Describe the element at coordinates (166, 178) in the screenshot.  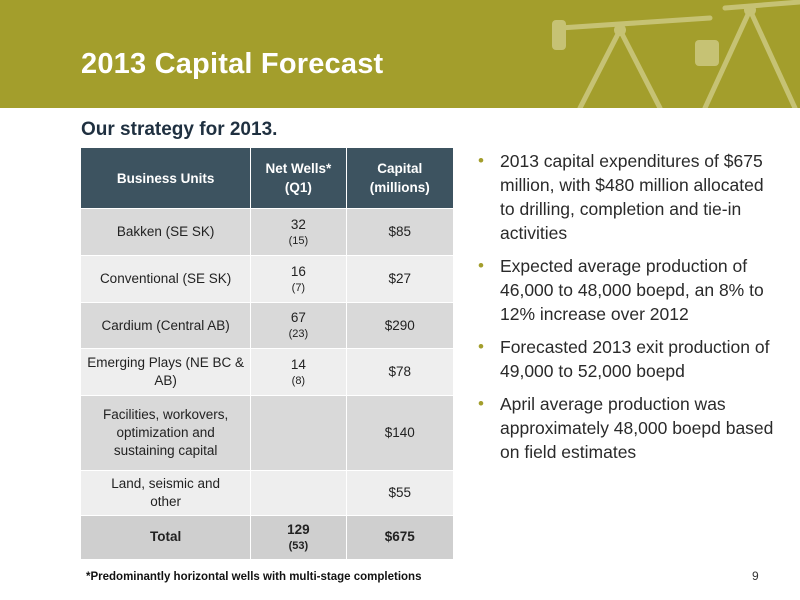
I see `header-business-units: Business Units` at that location.